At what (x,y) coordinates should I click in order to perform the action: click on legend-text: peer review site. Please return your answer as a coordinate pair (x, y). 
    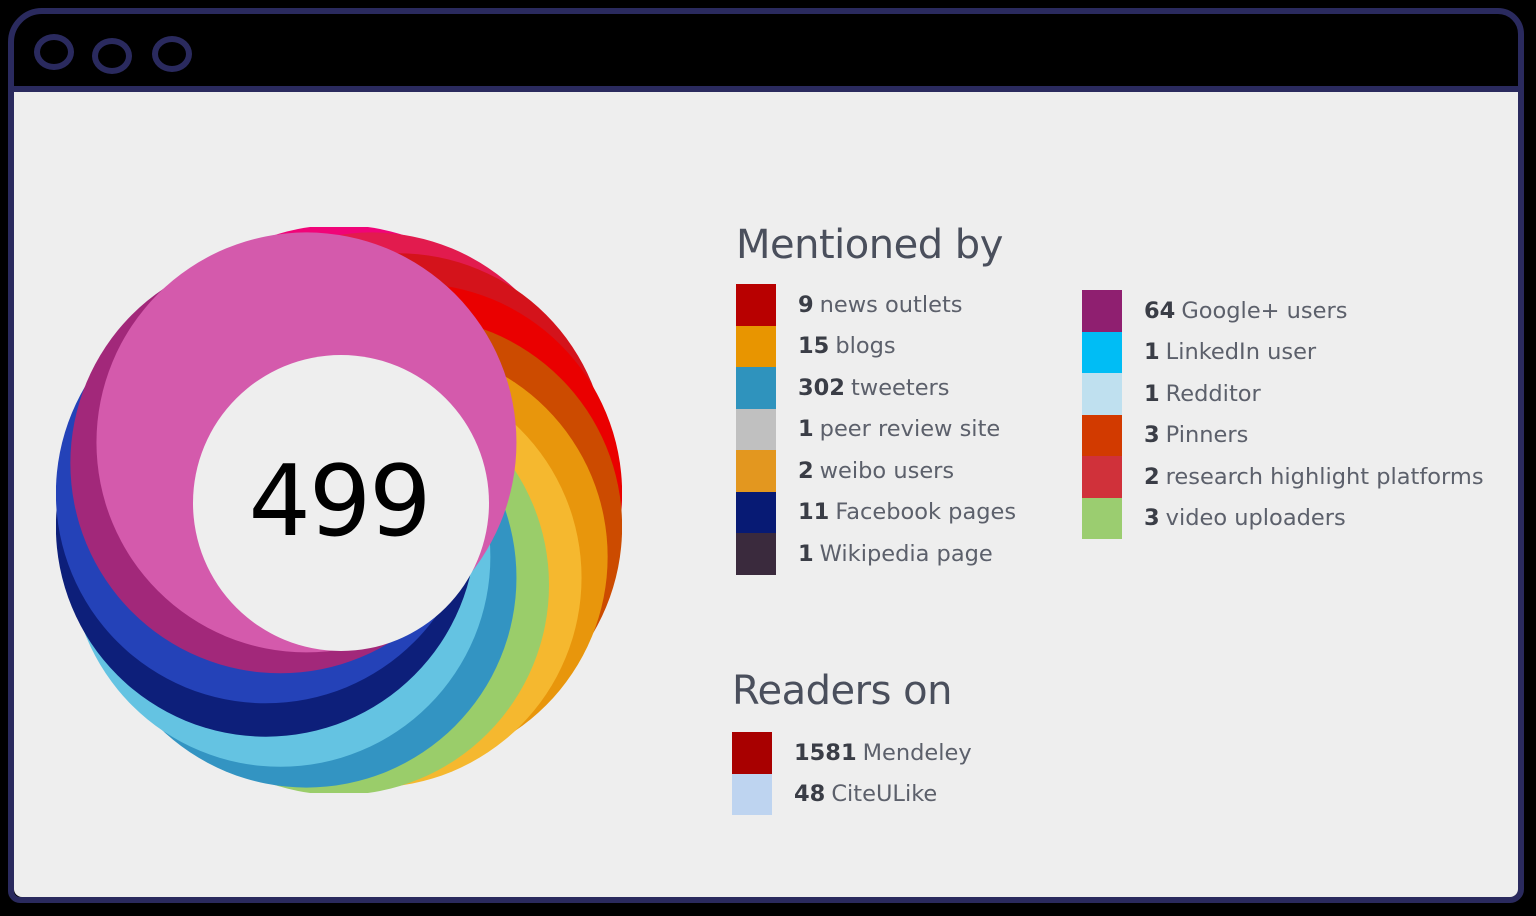
    Looking at the image, I should click on (910, 429).